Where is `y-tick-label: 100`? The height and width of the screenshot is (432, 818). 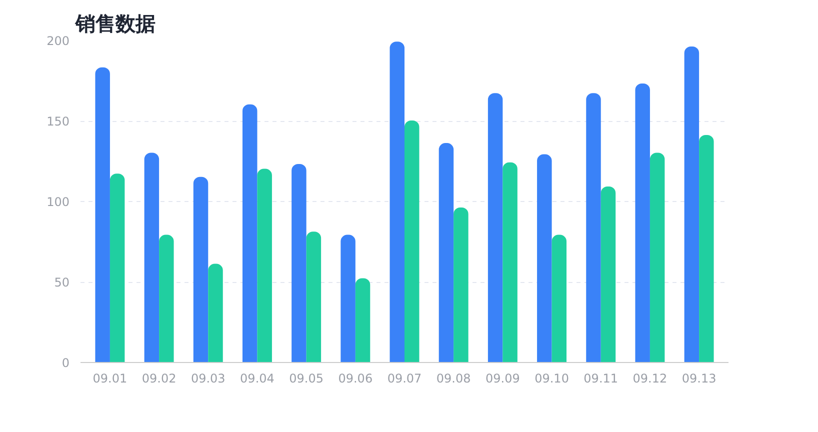
y-tick-label: 100 is located at coordinates (58, 202).